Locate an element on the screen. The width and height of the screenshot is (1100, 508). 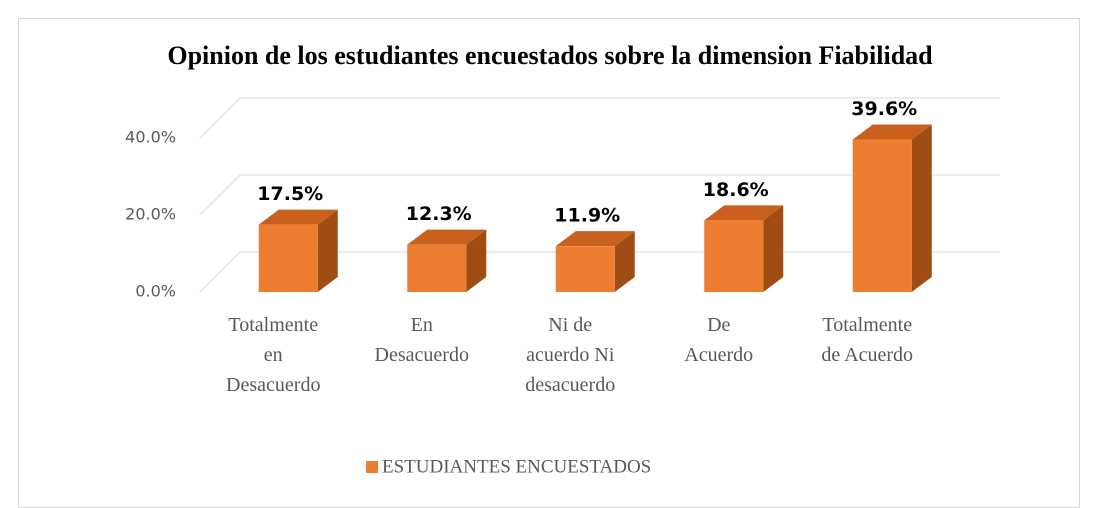
x-tick-label: De Acuerdo is located at coordinates (719, 340).